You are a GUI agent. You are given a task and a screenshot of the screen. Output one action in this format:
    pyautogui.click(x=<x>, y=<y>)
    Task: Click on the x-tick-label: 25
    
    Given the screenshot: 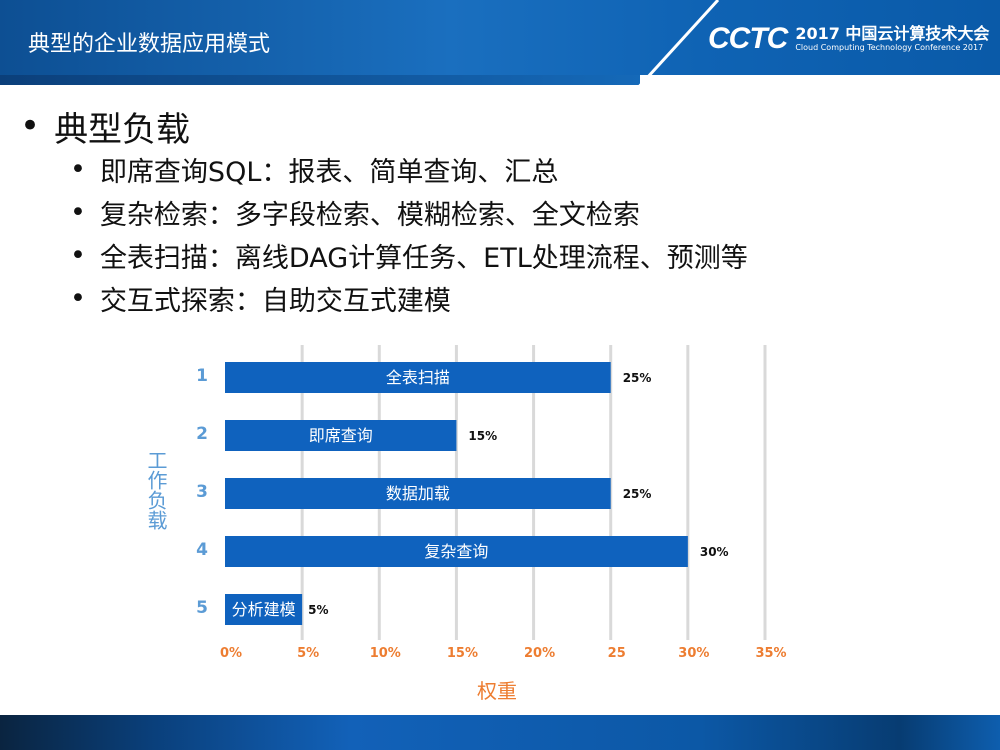 What is the action you would take?
    pyautogui.click(x=617, y=653)
    